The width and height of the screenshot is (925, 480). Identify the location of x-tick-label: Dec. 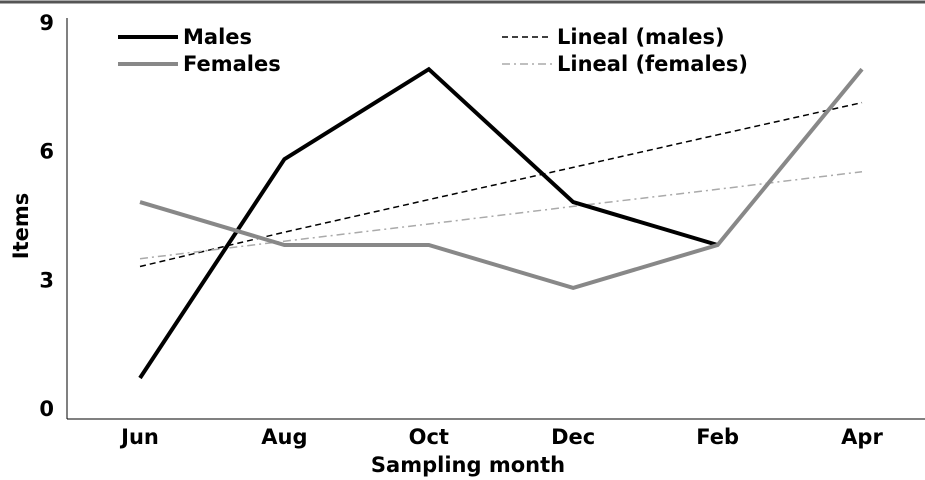
(573, 437).